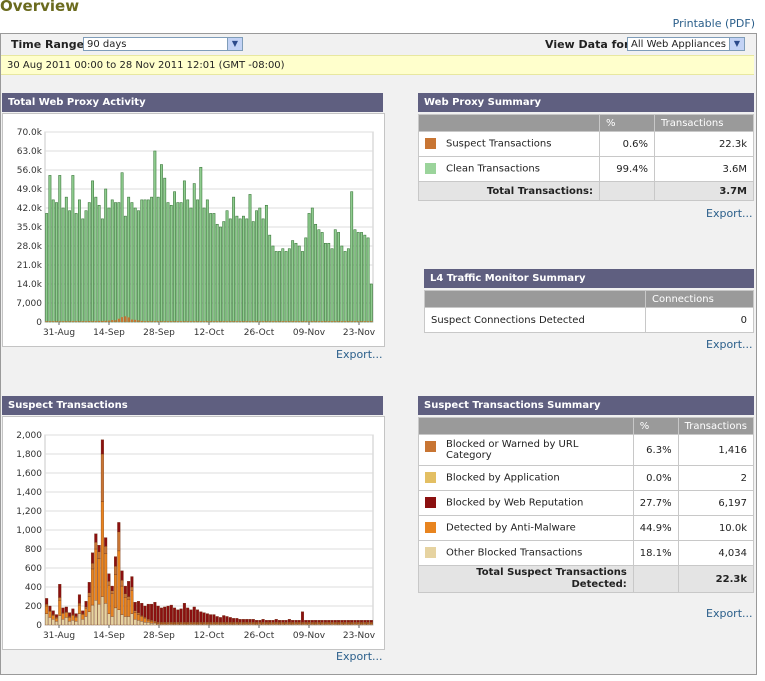 The width and height of the screenshot is (765, 681). Describe the element at coordinates (586, 478) in the screenshot. I see `table-row: Blocked by Application 0.0% 2` at that location.